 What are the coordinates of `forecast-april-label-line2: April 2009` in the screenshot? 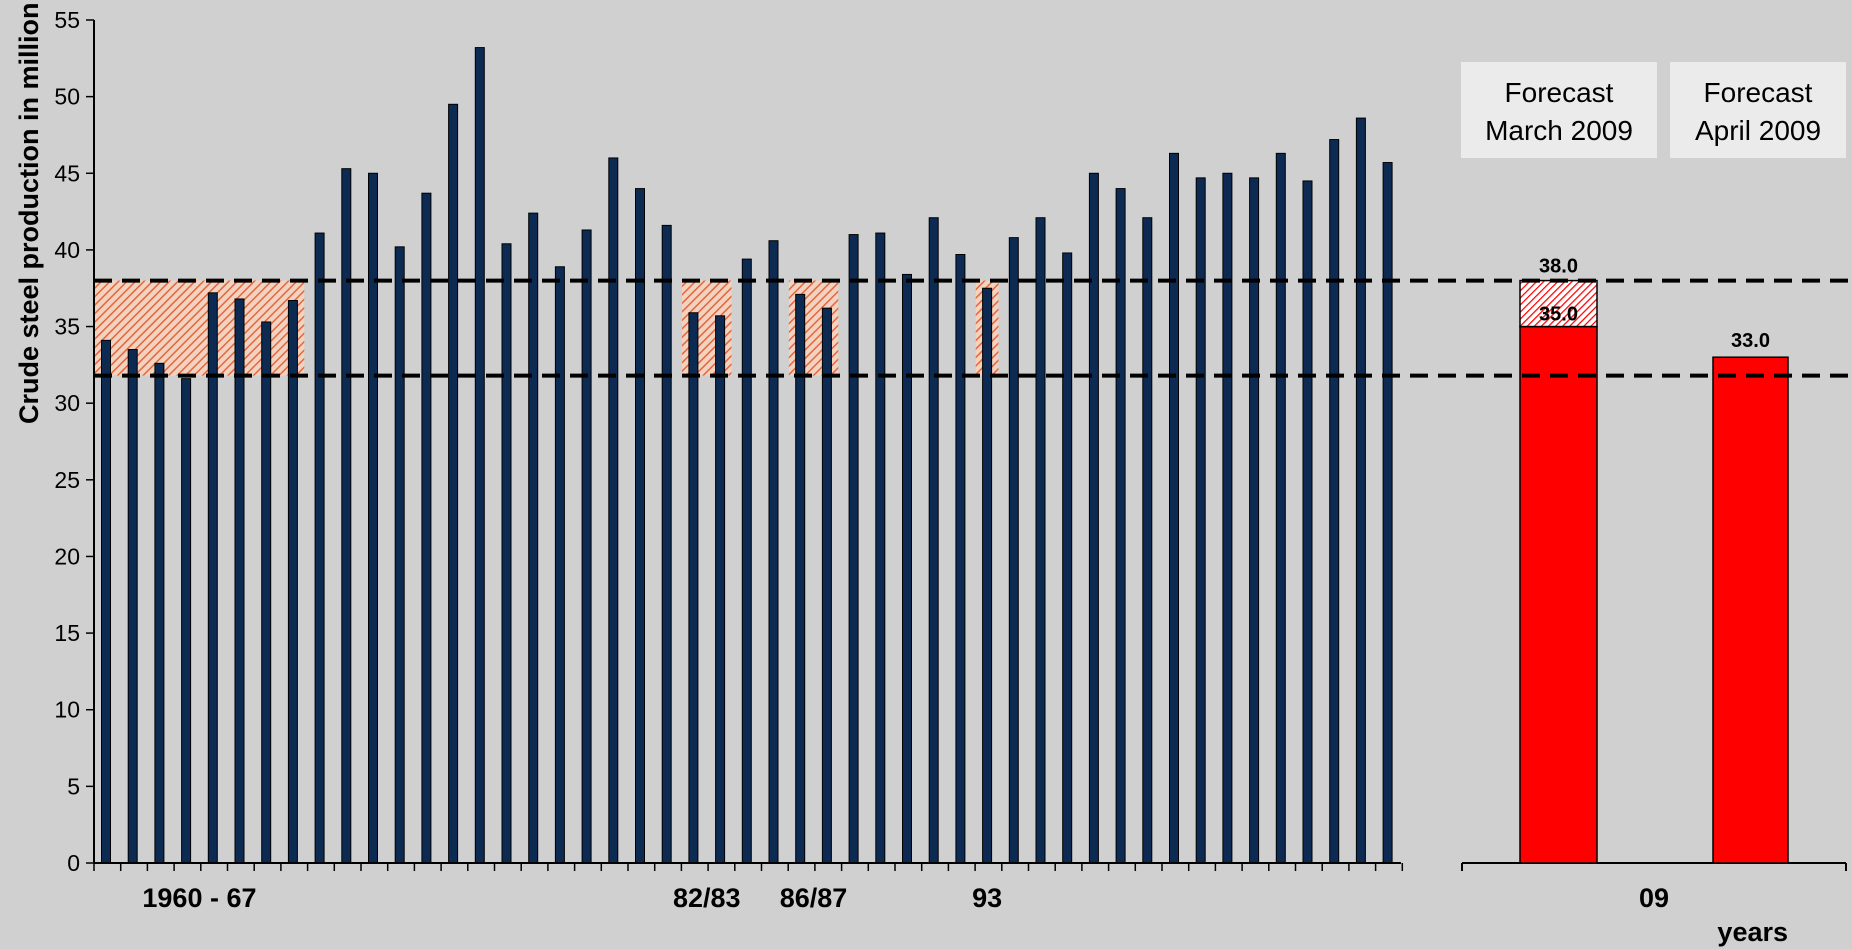 It's located at (1758, 130).